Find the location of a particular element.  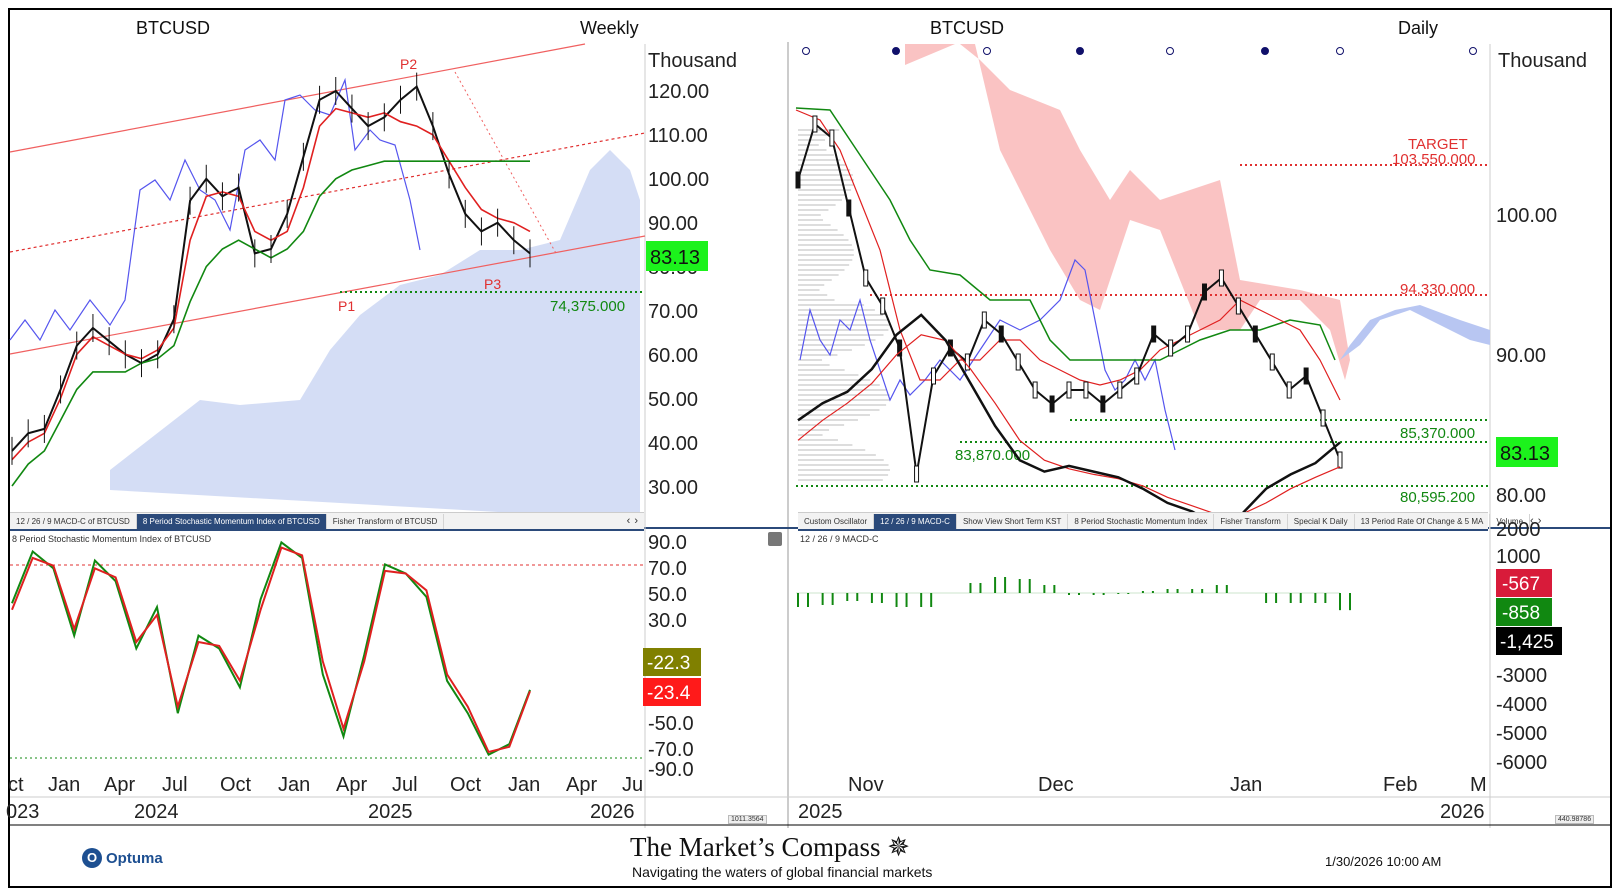

weekly-scale-readout: 1011.3564 is located at coordinates (747, 819).